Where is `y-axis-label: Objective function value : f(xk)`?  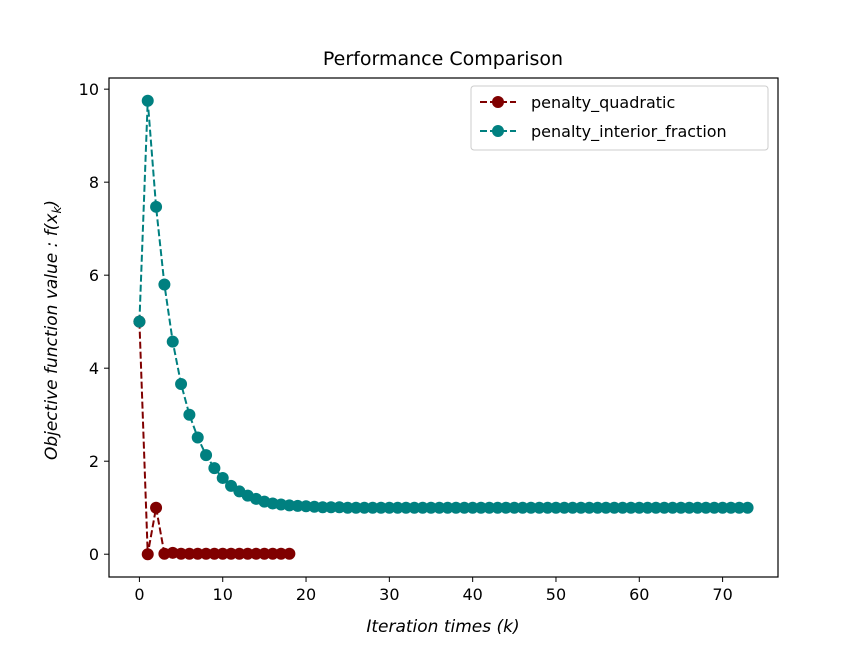
y-axis-label: Objective function value : f(xk) is located at coordinates (53, 330).